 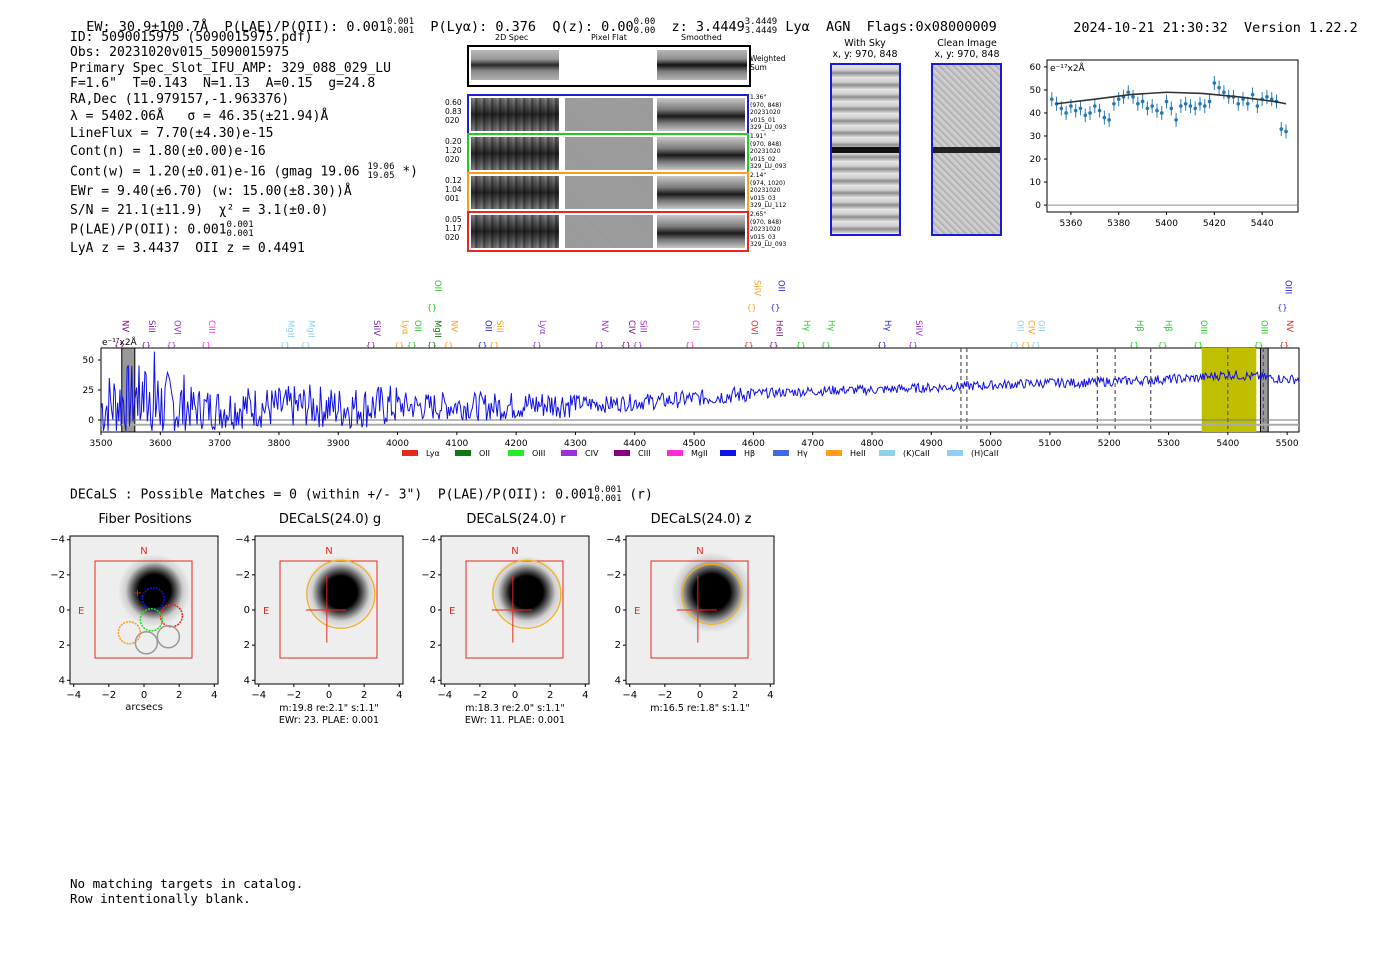 I want to click on full-xtick-label: 4800, so click(x=872, y=444).